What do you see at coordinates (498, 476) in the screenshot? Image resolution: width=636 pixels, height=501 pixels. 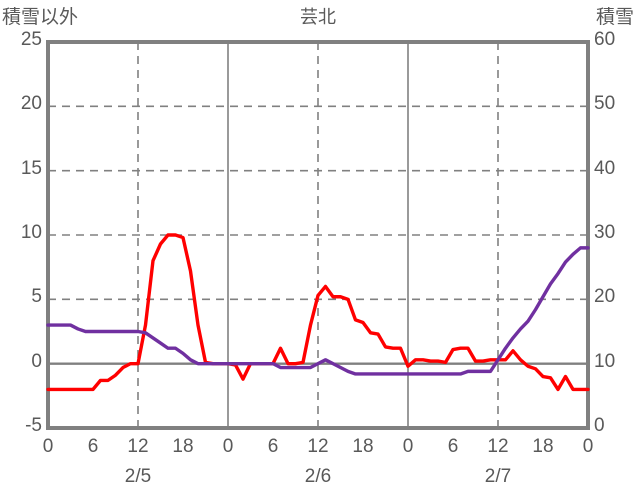 I see `x-axis-day-label: 2/7` at bounding box center [498, 476].